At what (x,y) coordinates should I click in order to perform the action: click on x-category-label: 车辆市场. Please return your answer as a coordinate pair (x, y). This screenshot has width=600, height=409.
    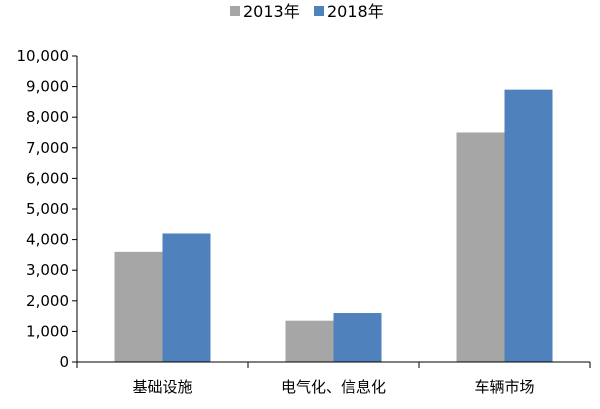
    Looking at the image, I should click on (504, 387).